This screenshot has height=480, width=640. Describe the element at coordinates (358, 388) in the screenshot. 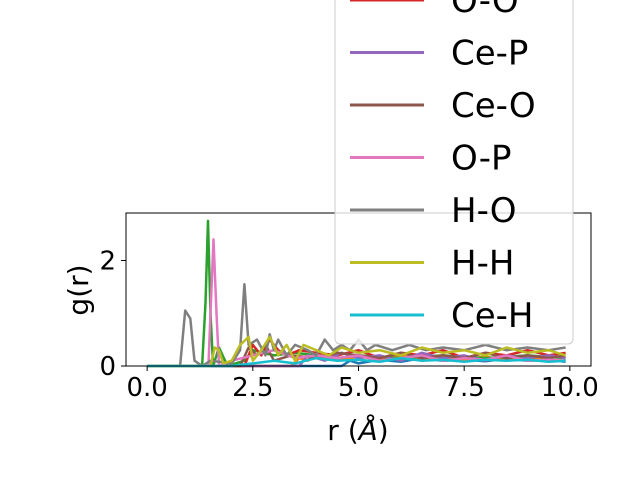

I see `x-tick-label: 5.0` at that location.